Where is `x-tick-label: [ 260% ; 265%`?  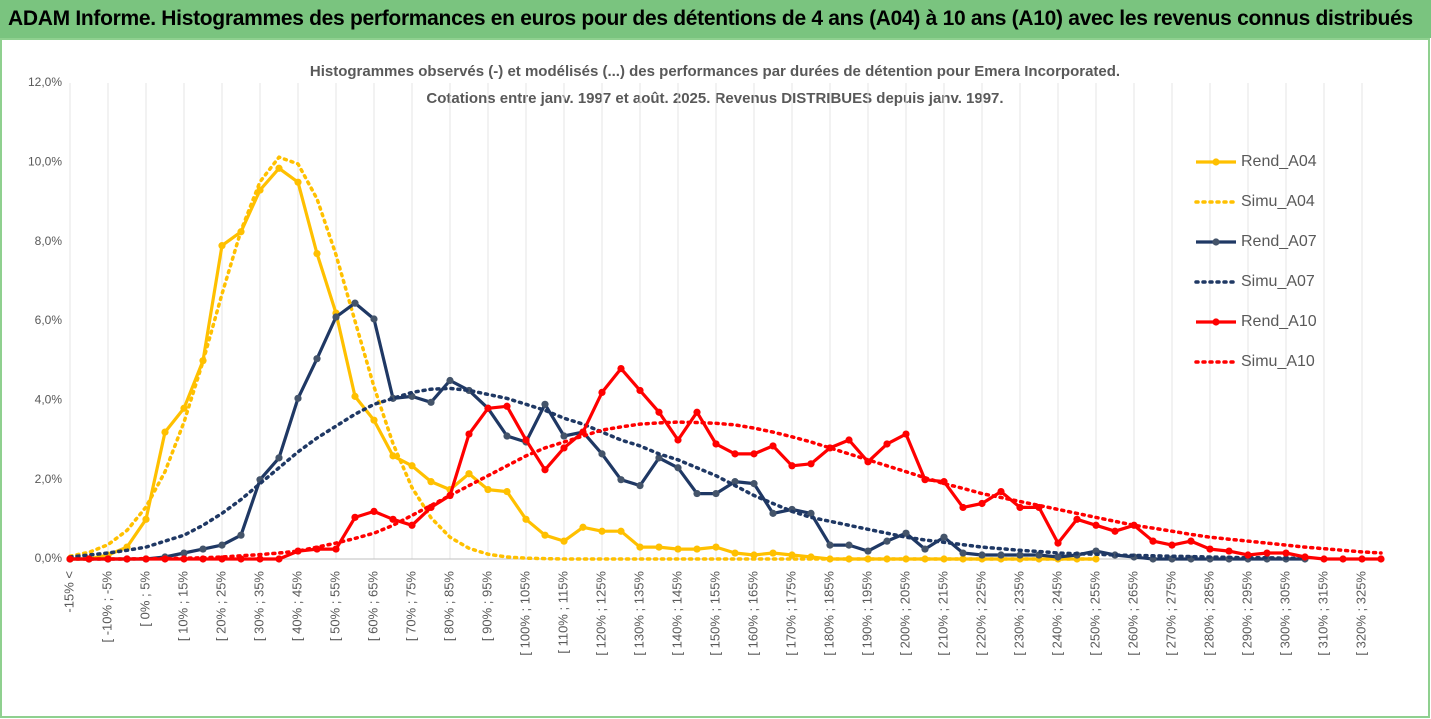
x-tick-label: [ 260% ; 265% is located at coordinates (1132, 613).